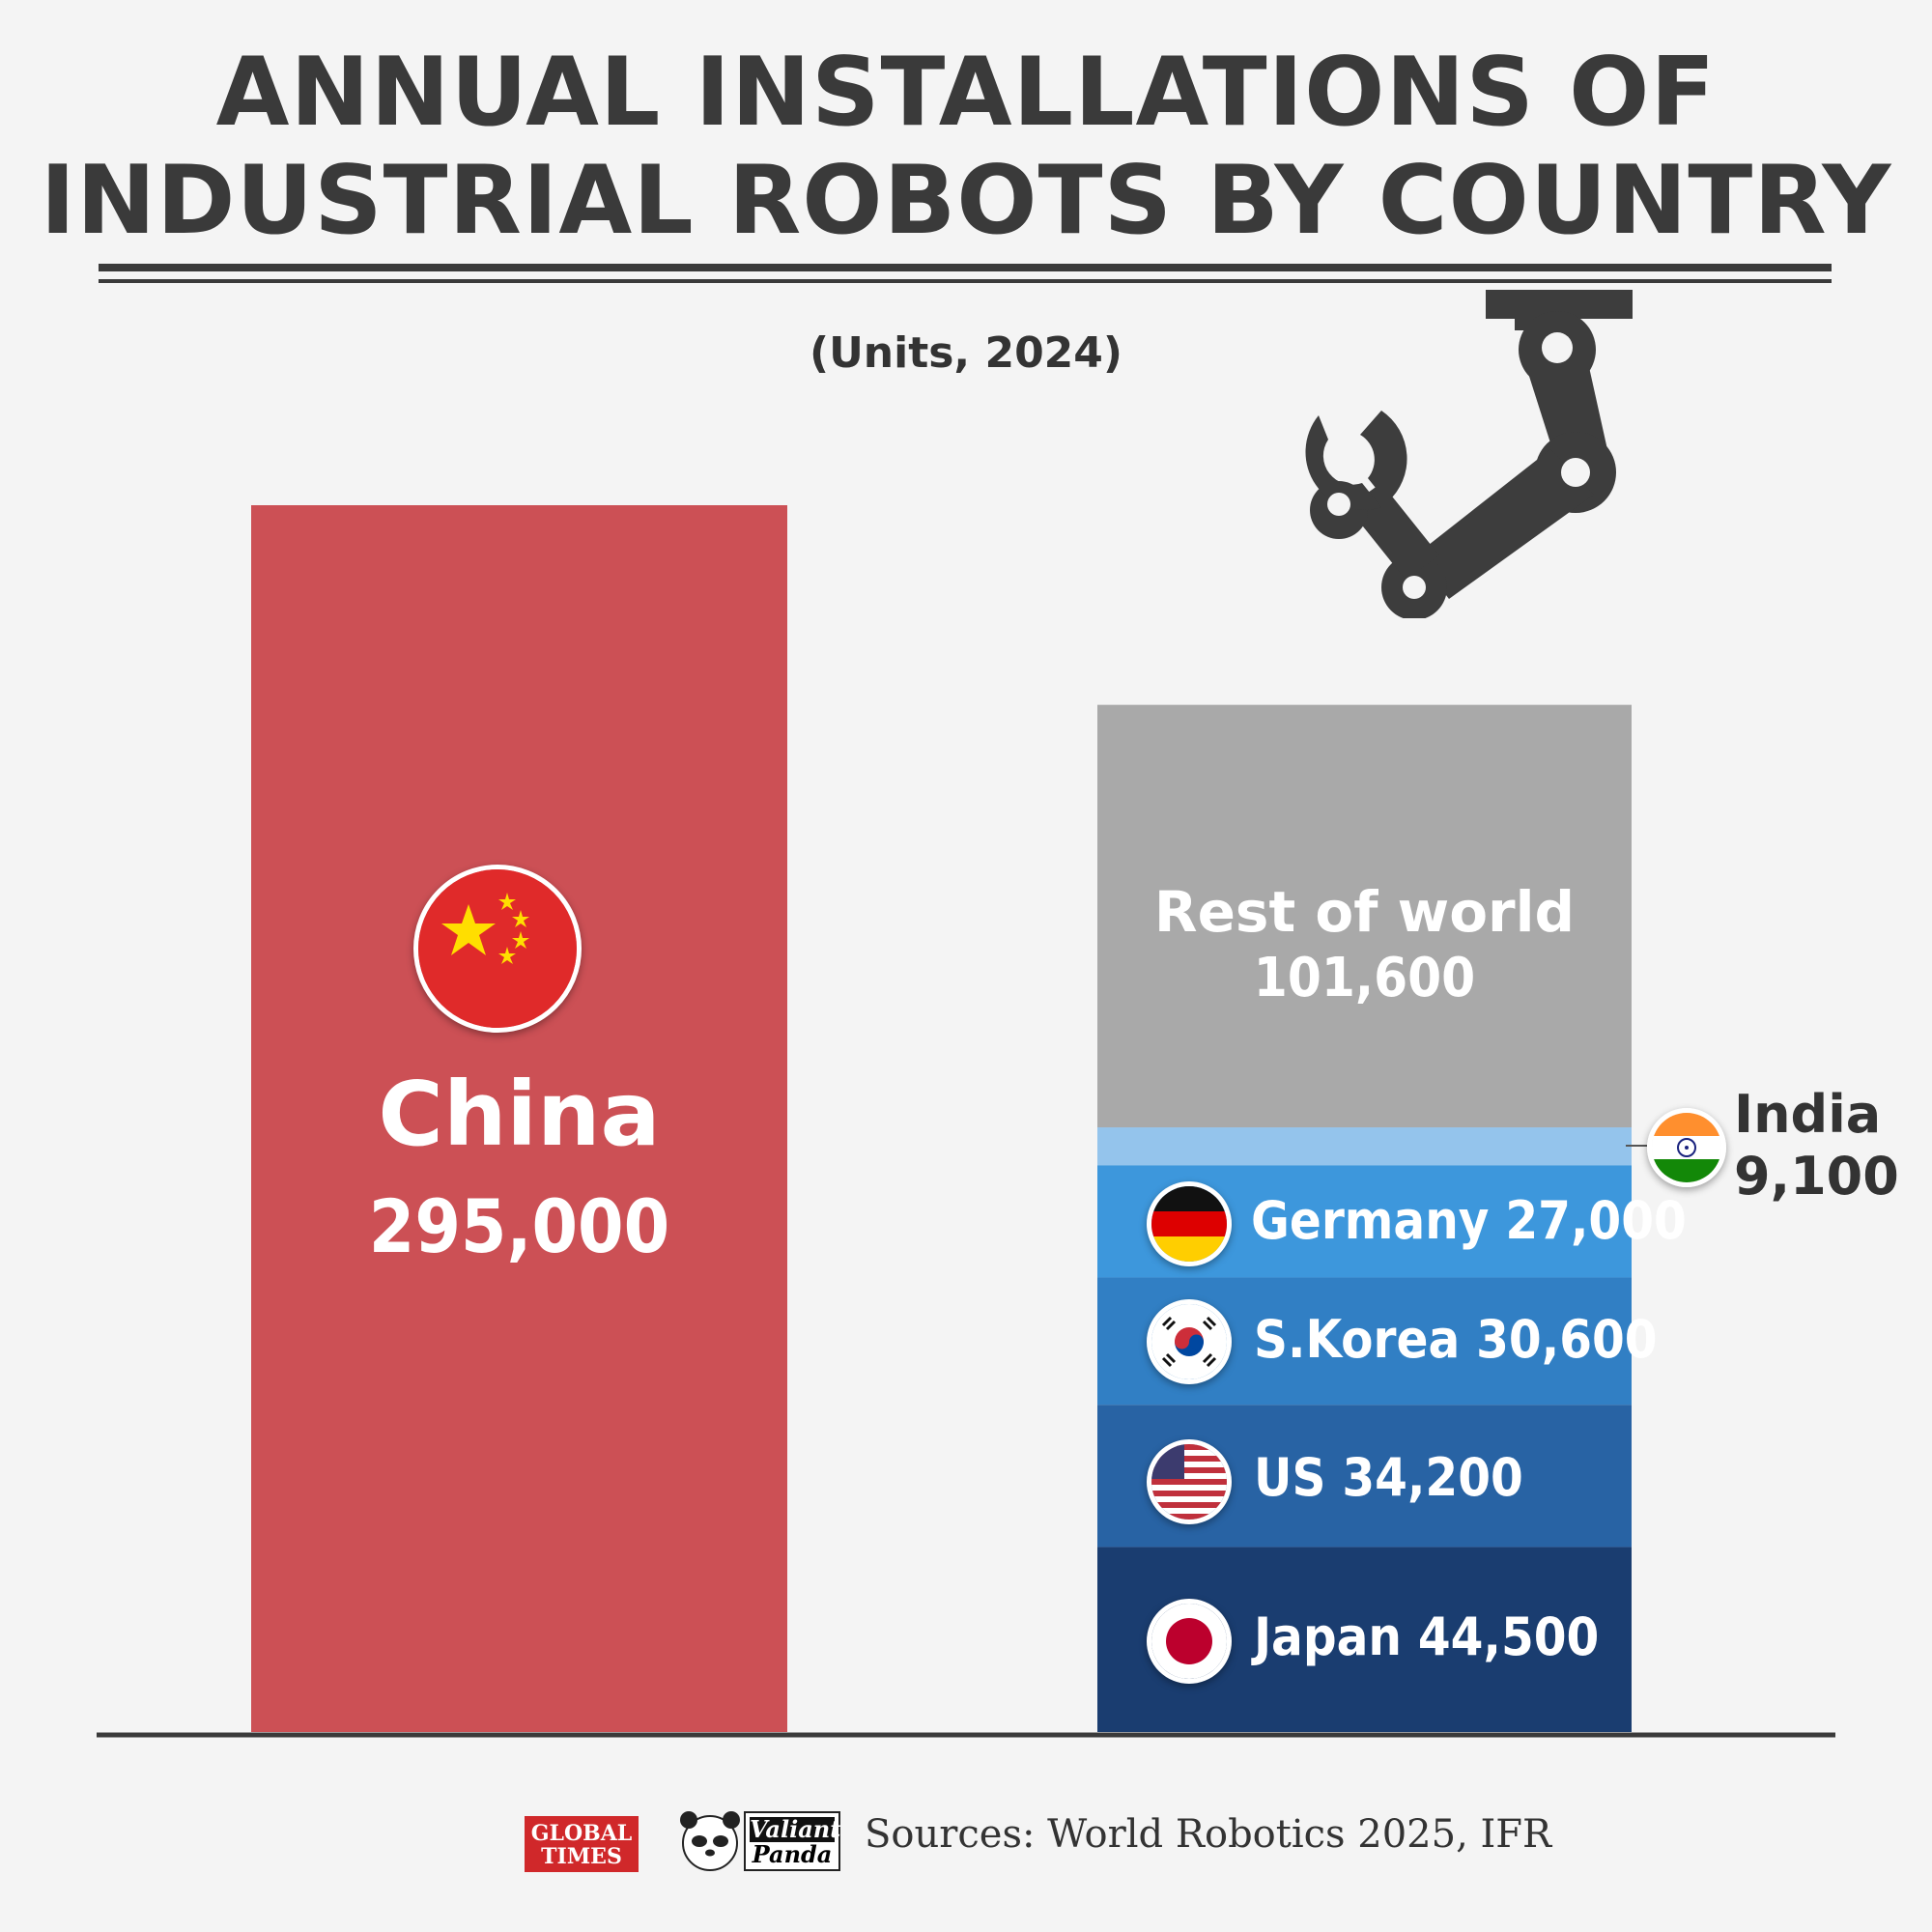  What do you see at coordinates (795, 1829) in the screenshot?
I see `valiant-panda-logo-line1: Valiant` at bounding box center [795, 1829].